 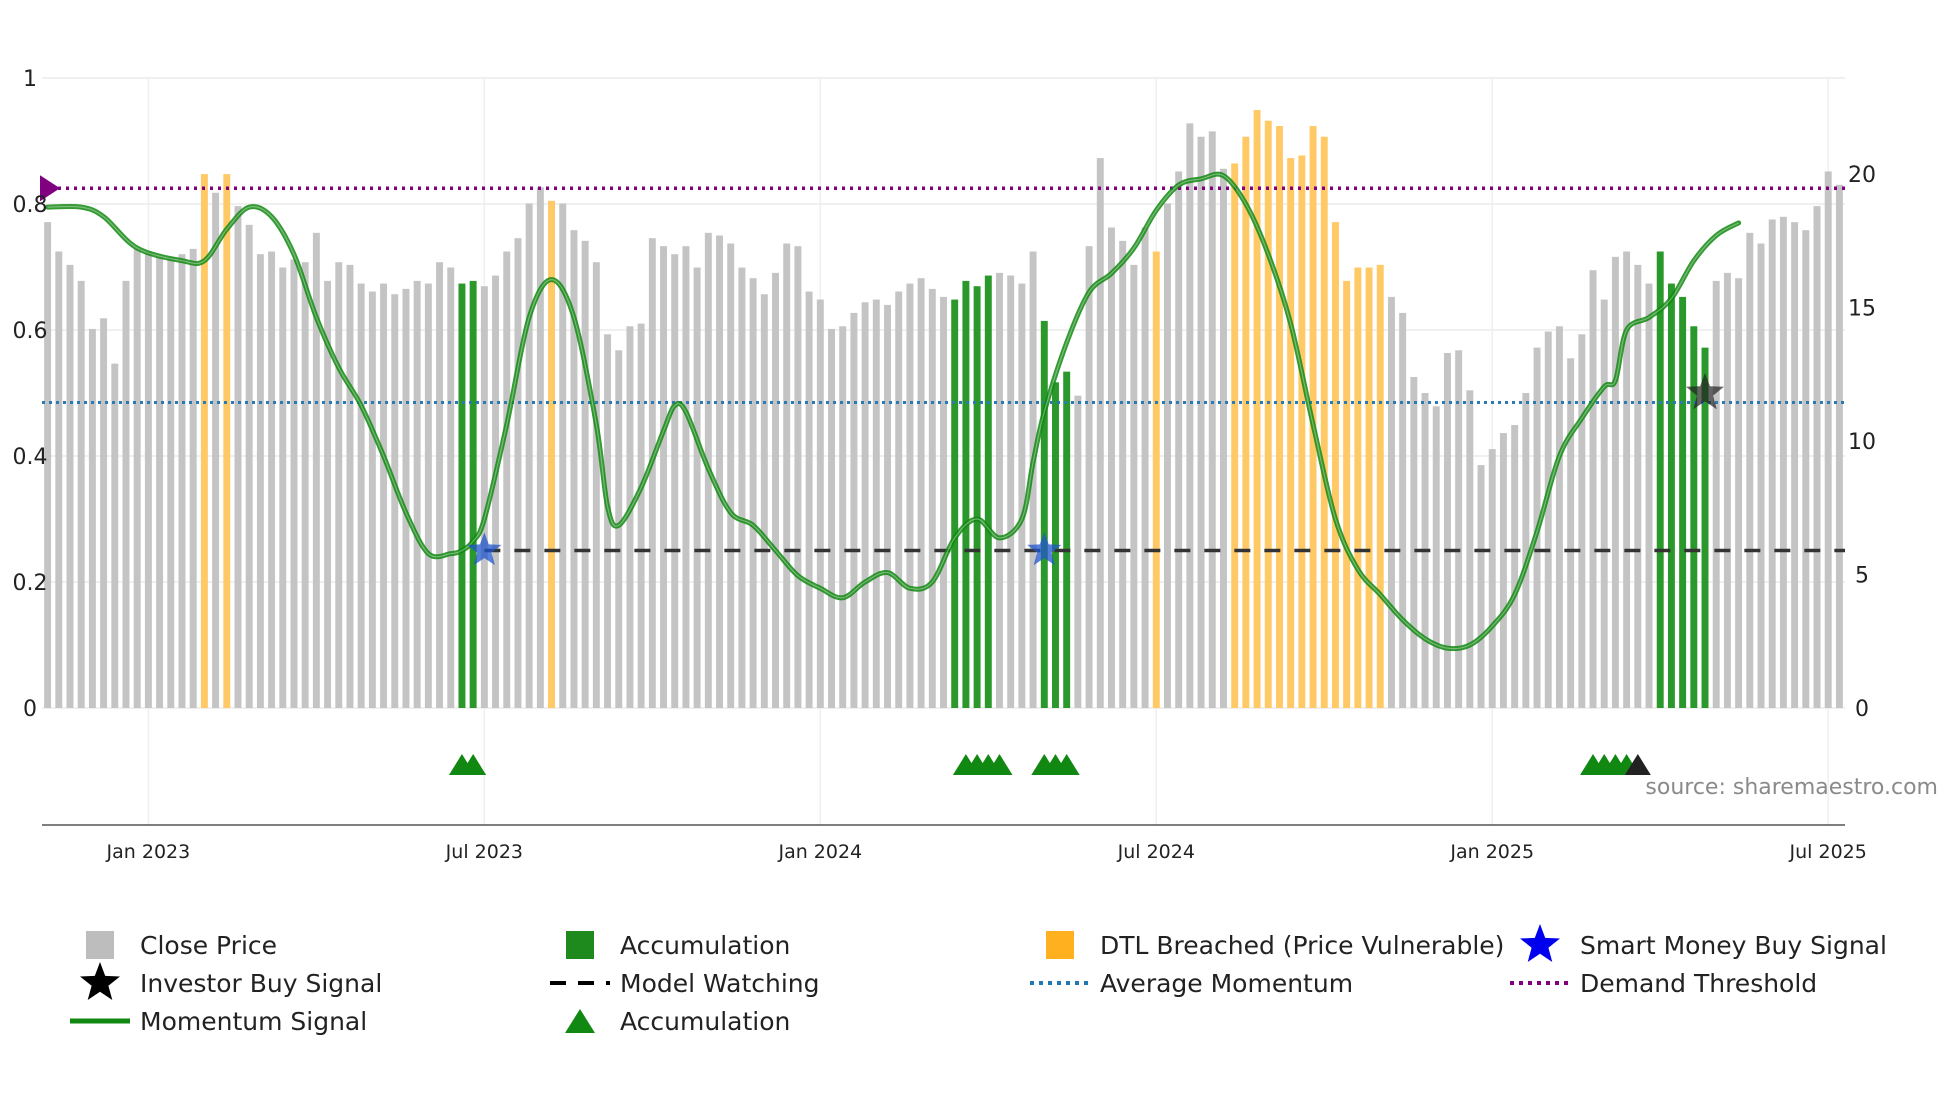 What do you see at coordinates (580, 1021) in the screenshot?
I see `legend-triangle-icon` at bounding box center [580, 1021].